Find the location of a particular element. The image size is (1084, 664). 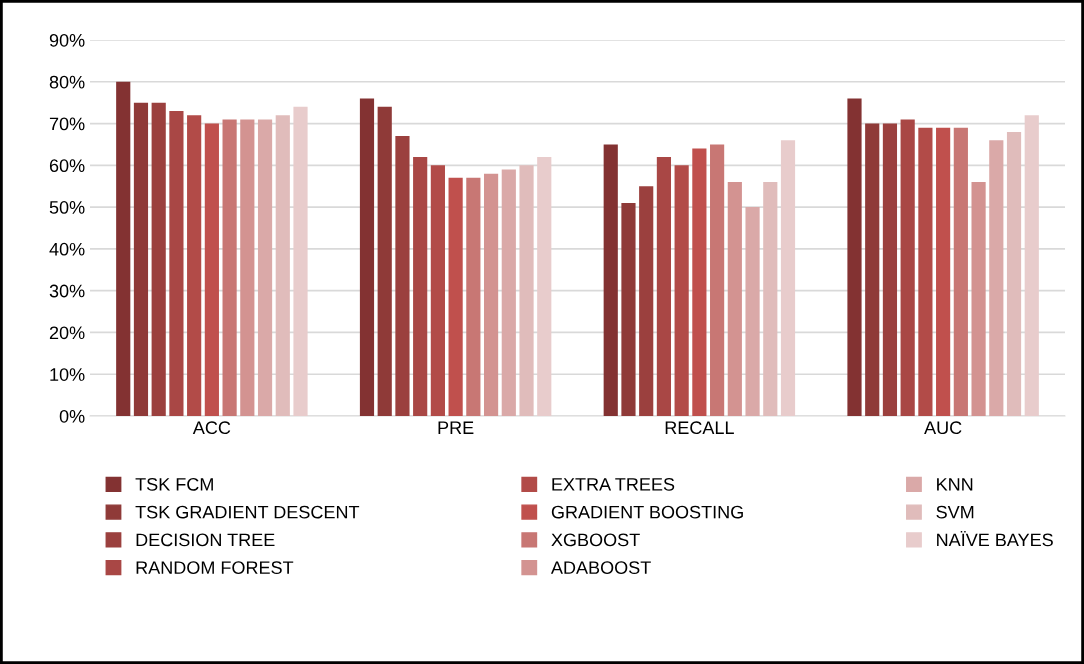

legend-label: XGBOOST is located at coordinates (595, 540).